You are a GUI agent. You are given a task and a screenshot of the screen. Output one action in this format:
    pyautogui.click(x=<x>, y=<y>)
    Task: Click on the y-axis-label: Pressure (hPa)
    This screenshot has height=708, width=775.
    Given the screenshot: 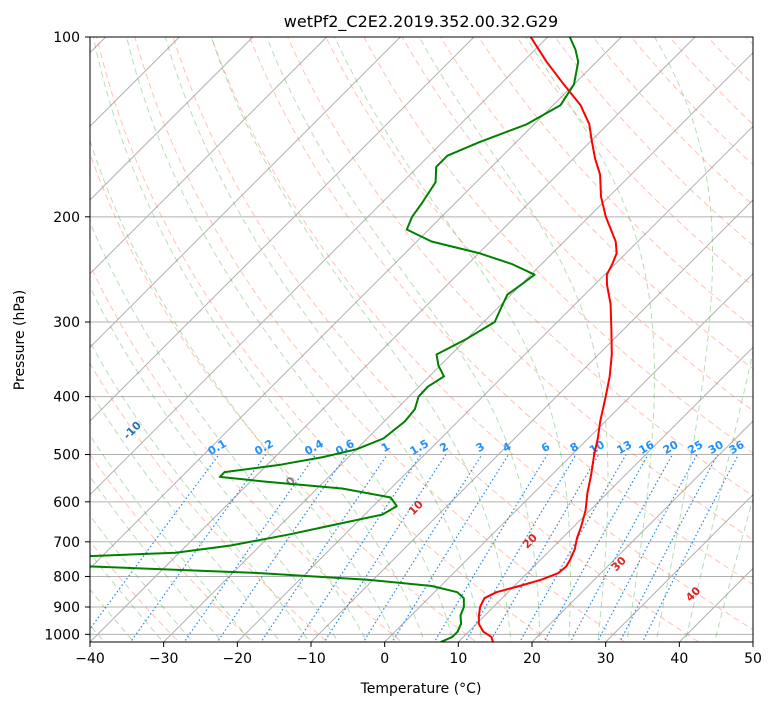 What is the action you would take?
    pyautogui.click(x=20, y=340)
    